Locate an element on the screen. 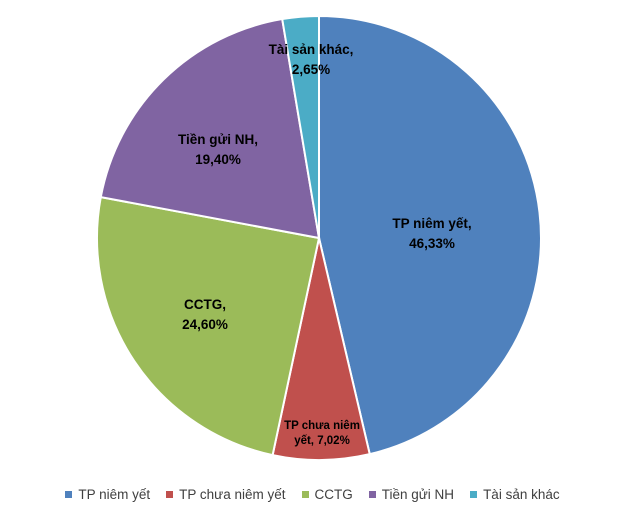 This screenshot has width=625, height=513. legend-label: Tiền gửi NH is located at coordinates (418, 494).